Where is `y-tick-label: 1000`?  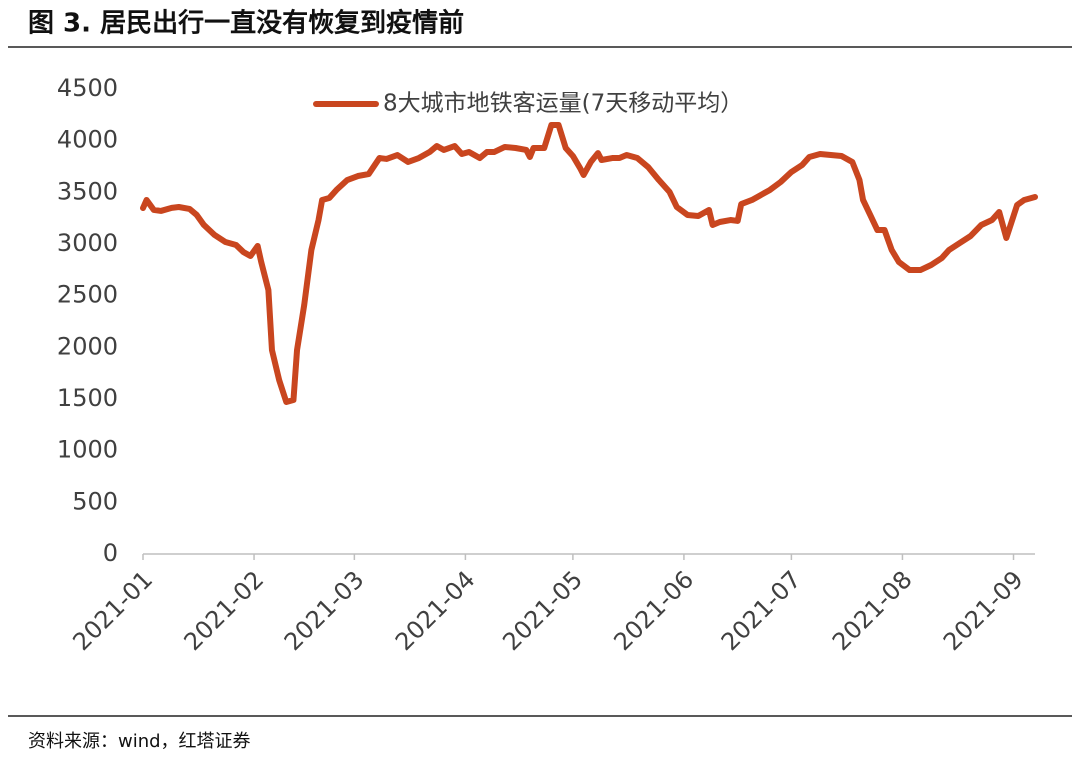
y-tick-label: 1000 is located at coordinates (87, 450).